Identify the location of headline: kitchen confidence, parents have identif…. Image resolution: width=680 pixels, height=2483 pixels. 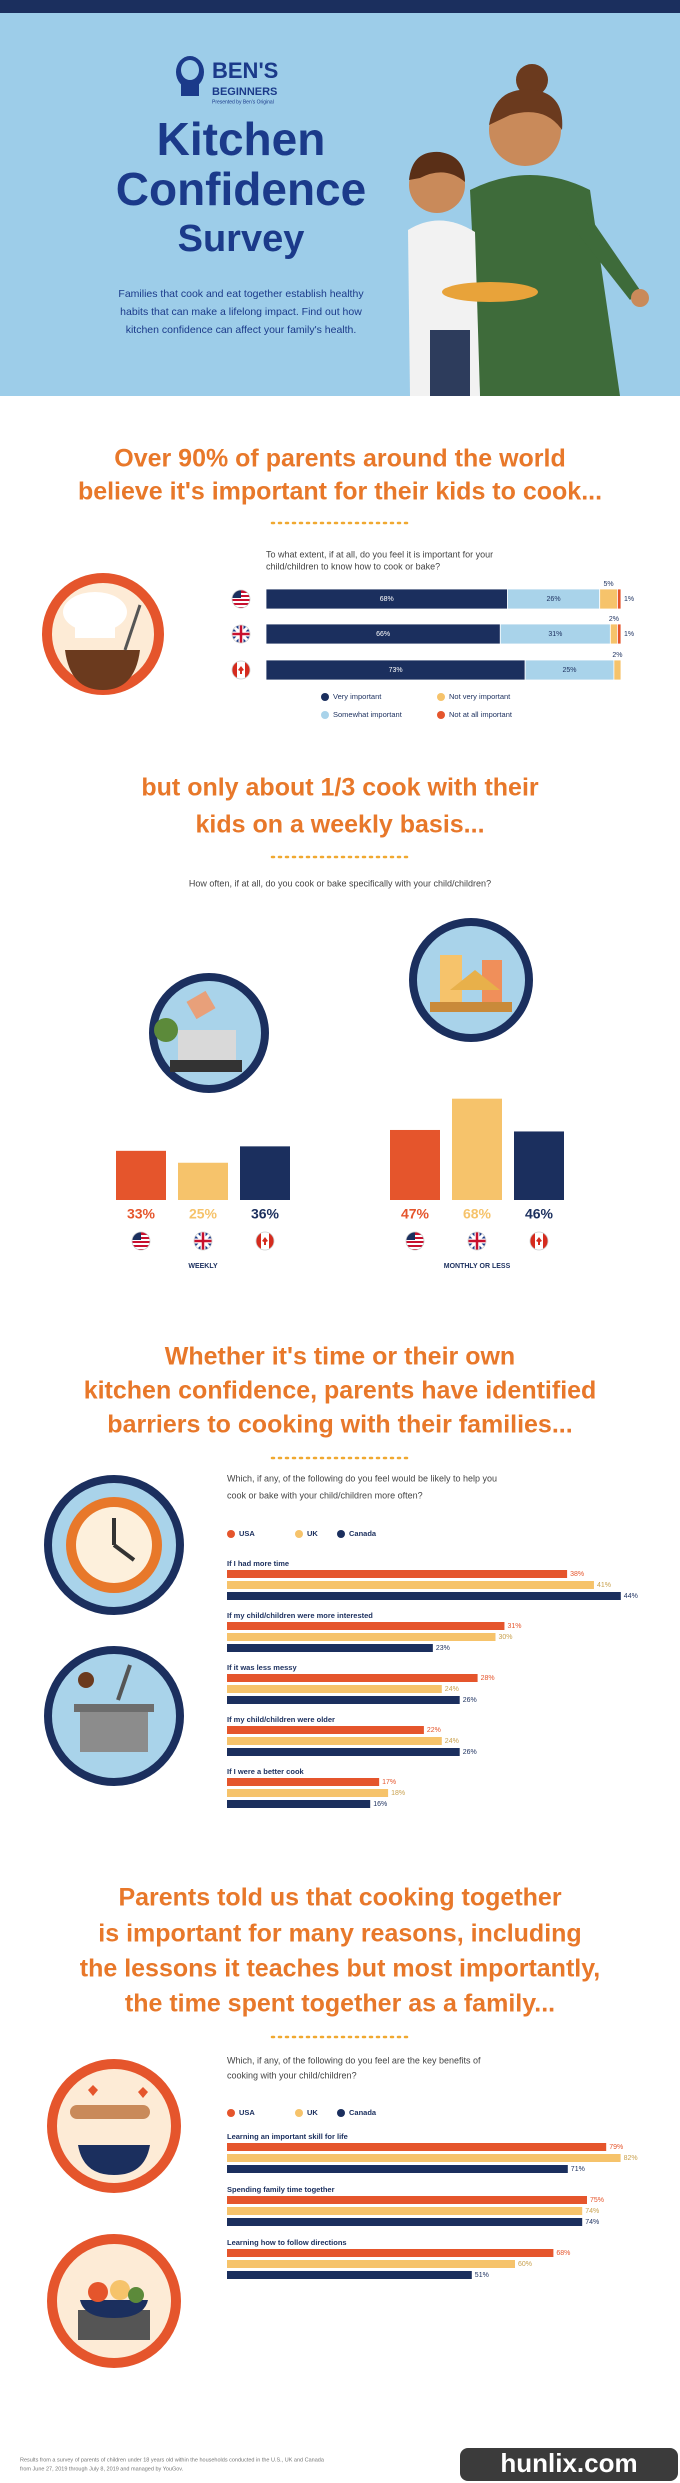
(340, 1391).